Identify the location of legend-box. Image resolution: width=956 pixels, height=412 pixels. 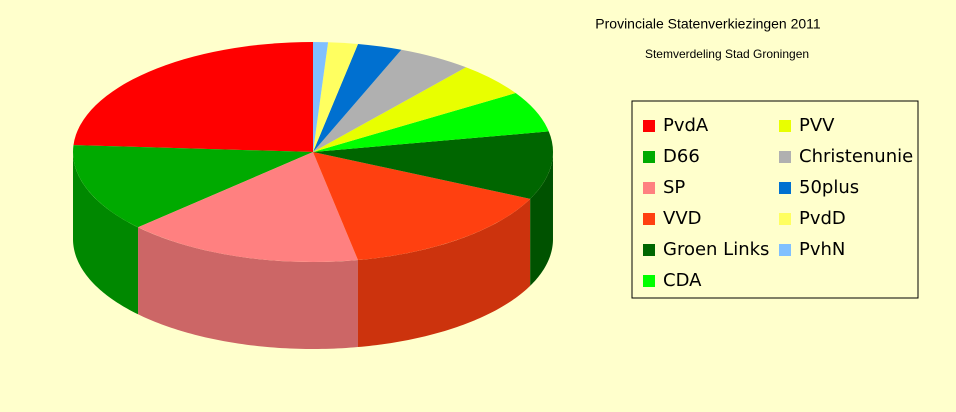
(775, 199).